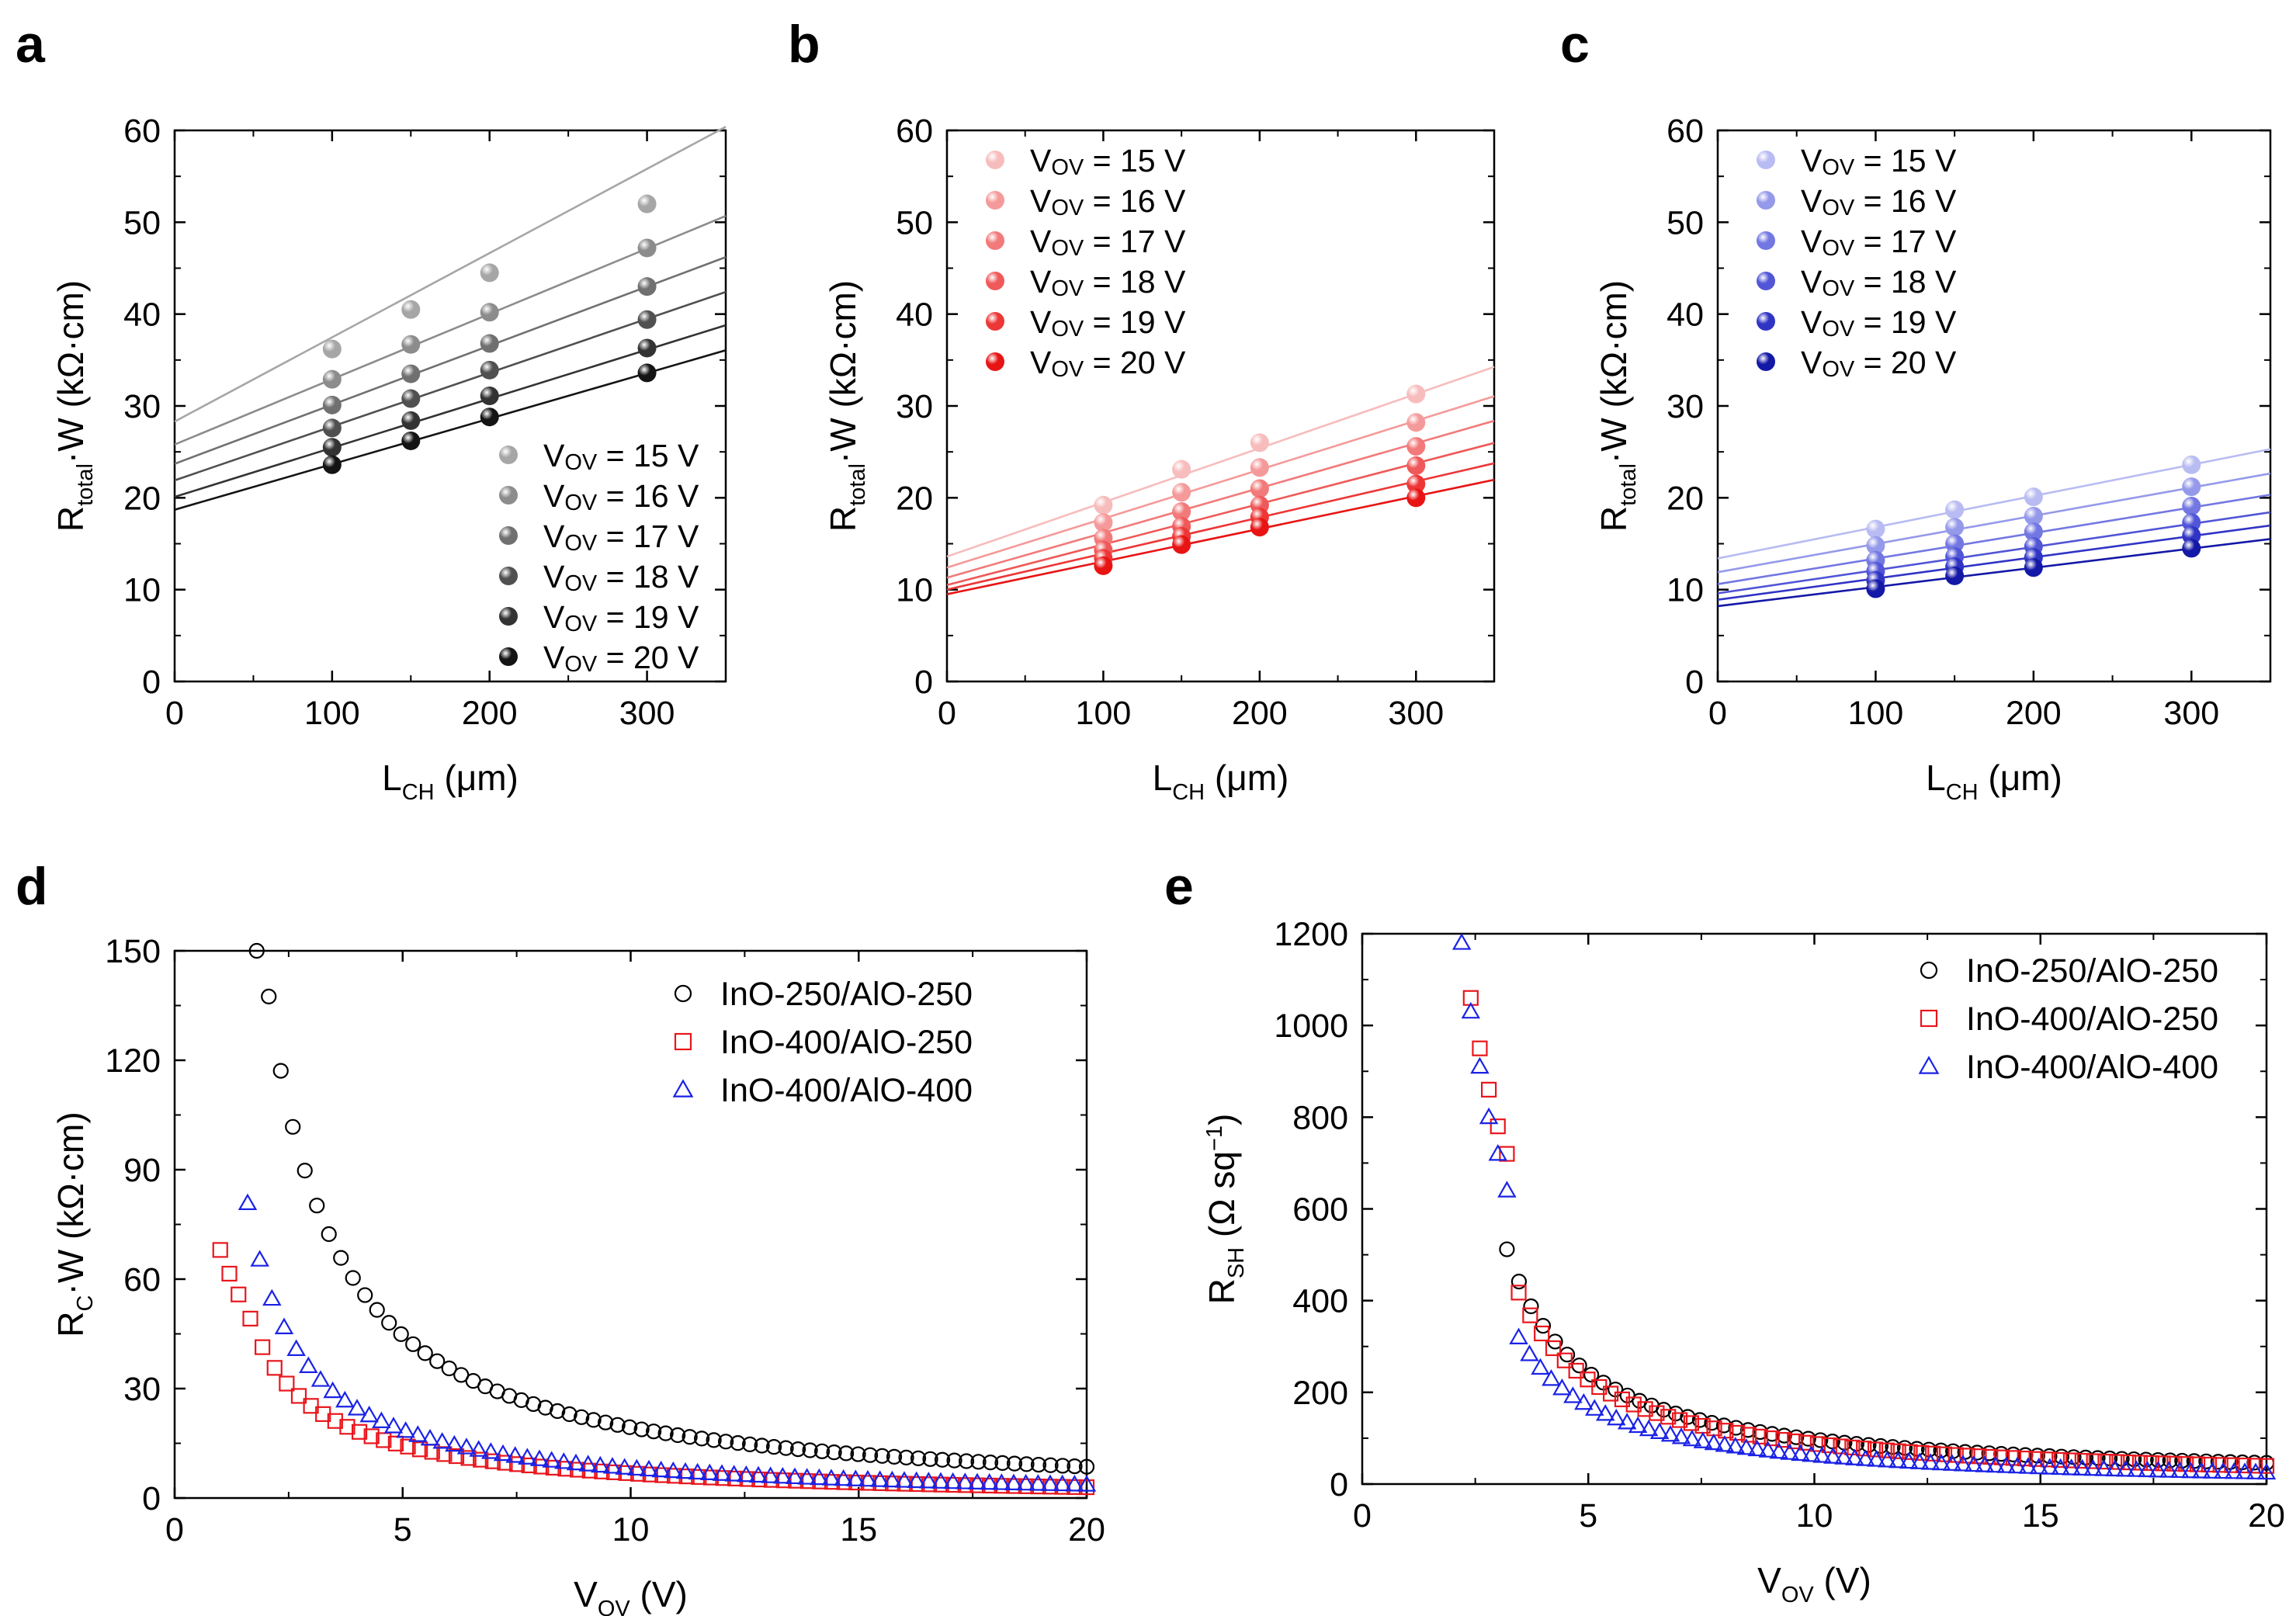 The image size is (2296, 1616). What do you see at coordinates (1909, 362) in the screenshot?
I see `legend-value: 20` at bounding box center [1909, 362].